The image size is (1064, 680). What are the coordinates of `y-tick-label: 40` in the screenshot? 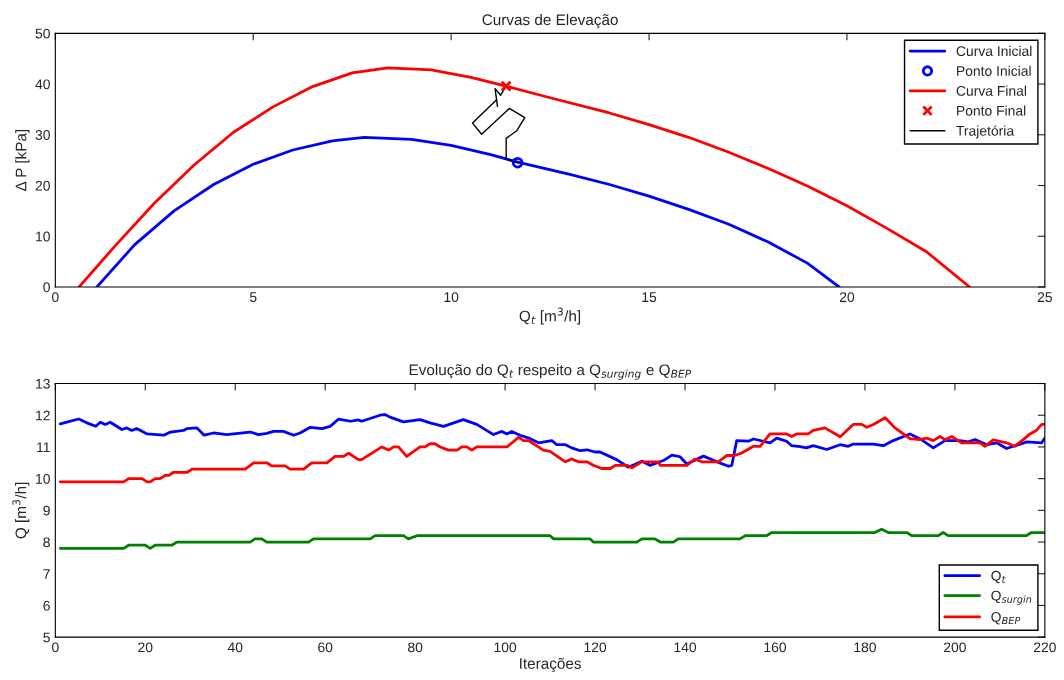 It's located at (42, 84).